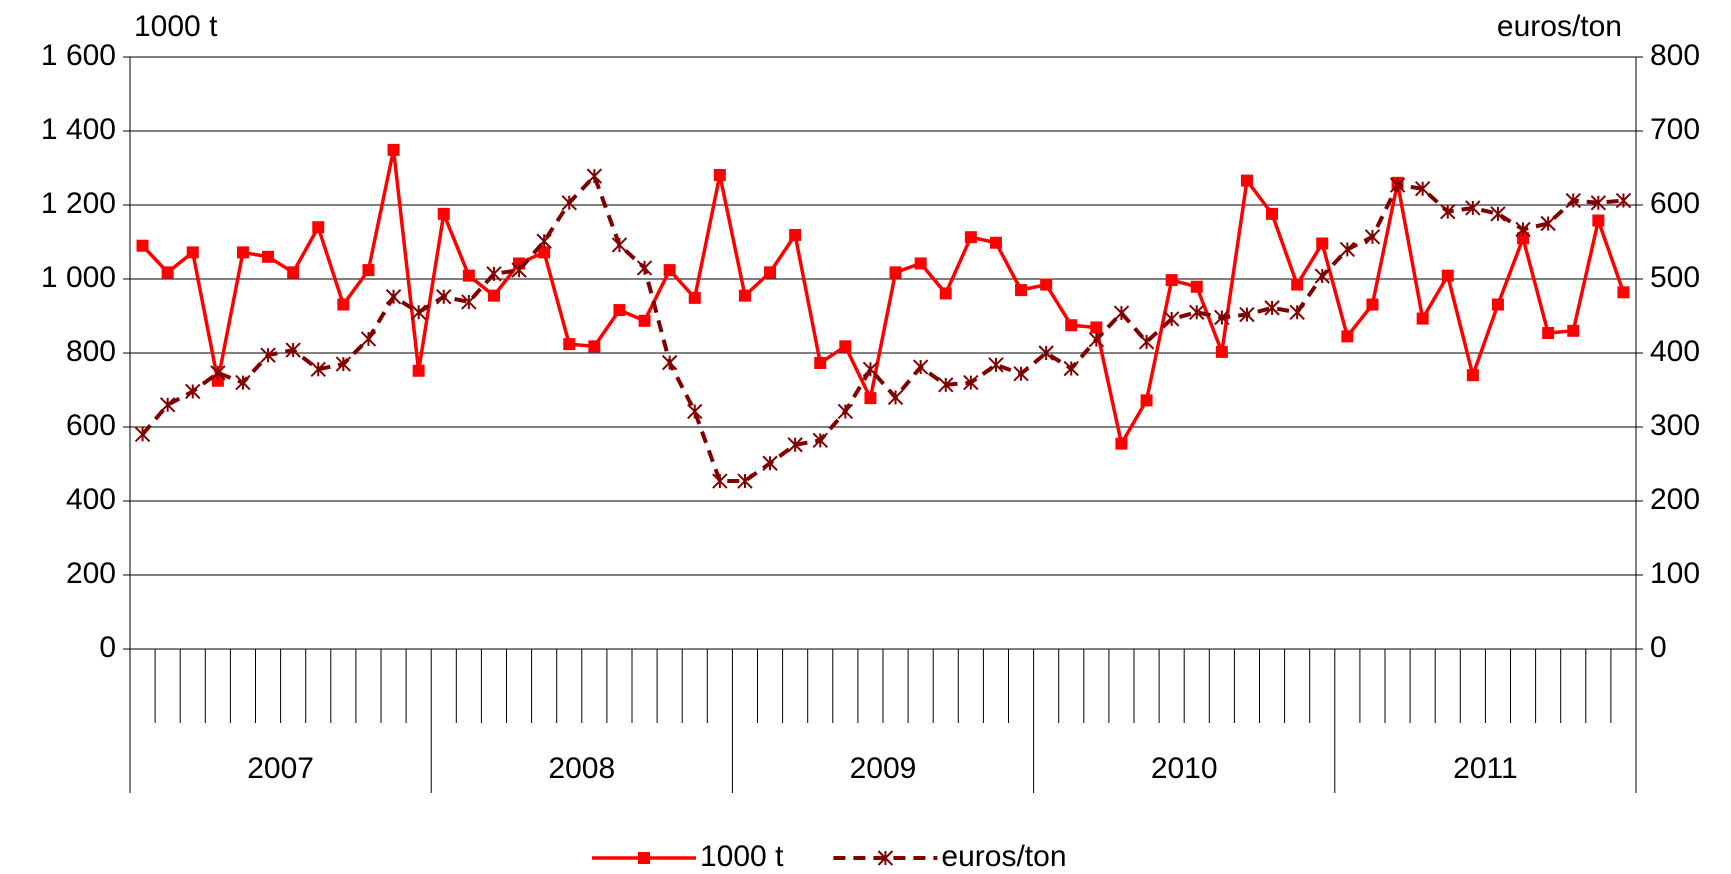 The image size is (1731, 874). Describe the element at coordinates (91, 499) in the screenshot. I see `y-tick-label: 400` at that location.